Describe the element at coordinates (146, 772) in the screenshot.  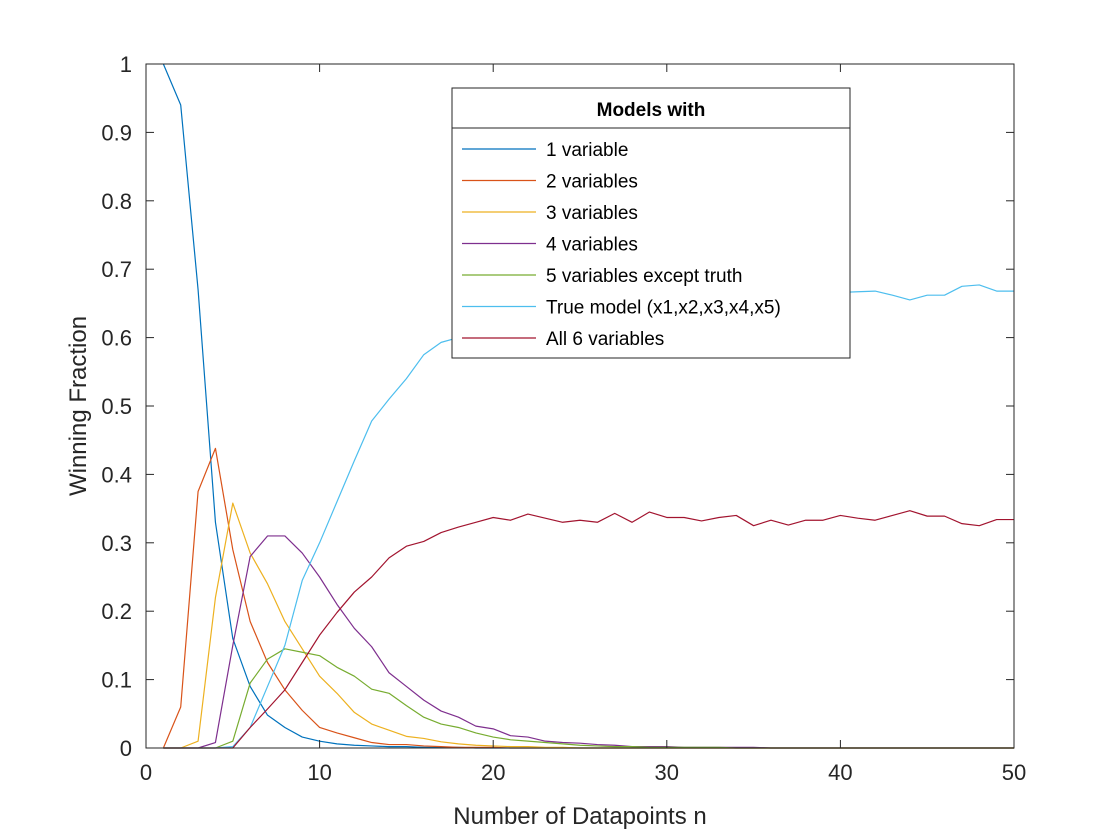
I see `x-tick-label: 0` at that location.